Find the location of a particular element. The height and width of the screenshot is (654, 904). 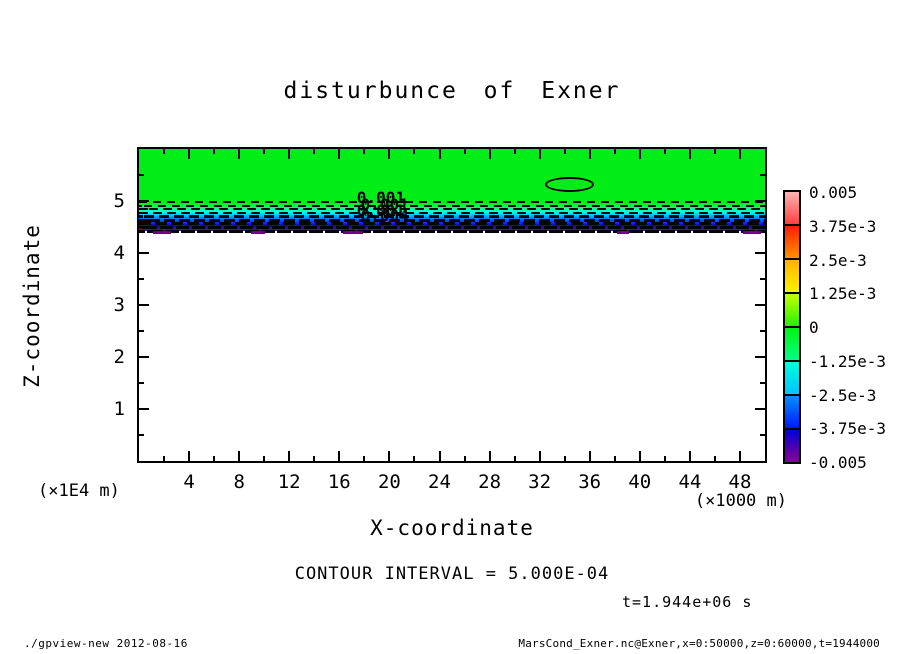

x-tick-label: 44 is located at coordinates (690, 482).